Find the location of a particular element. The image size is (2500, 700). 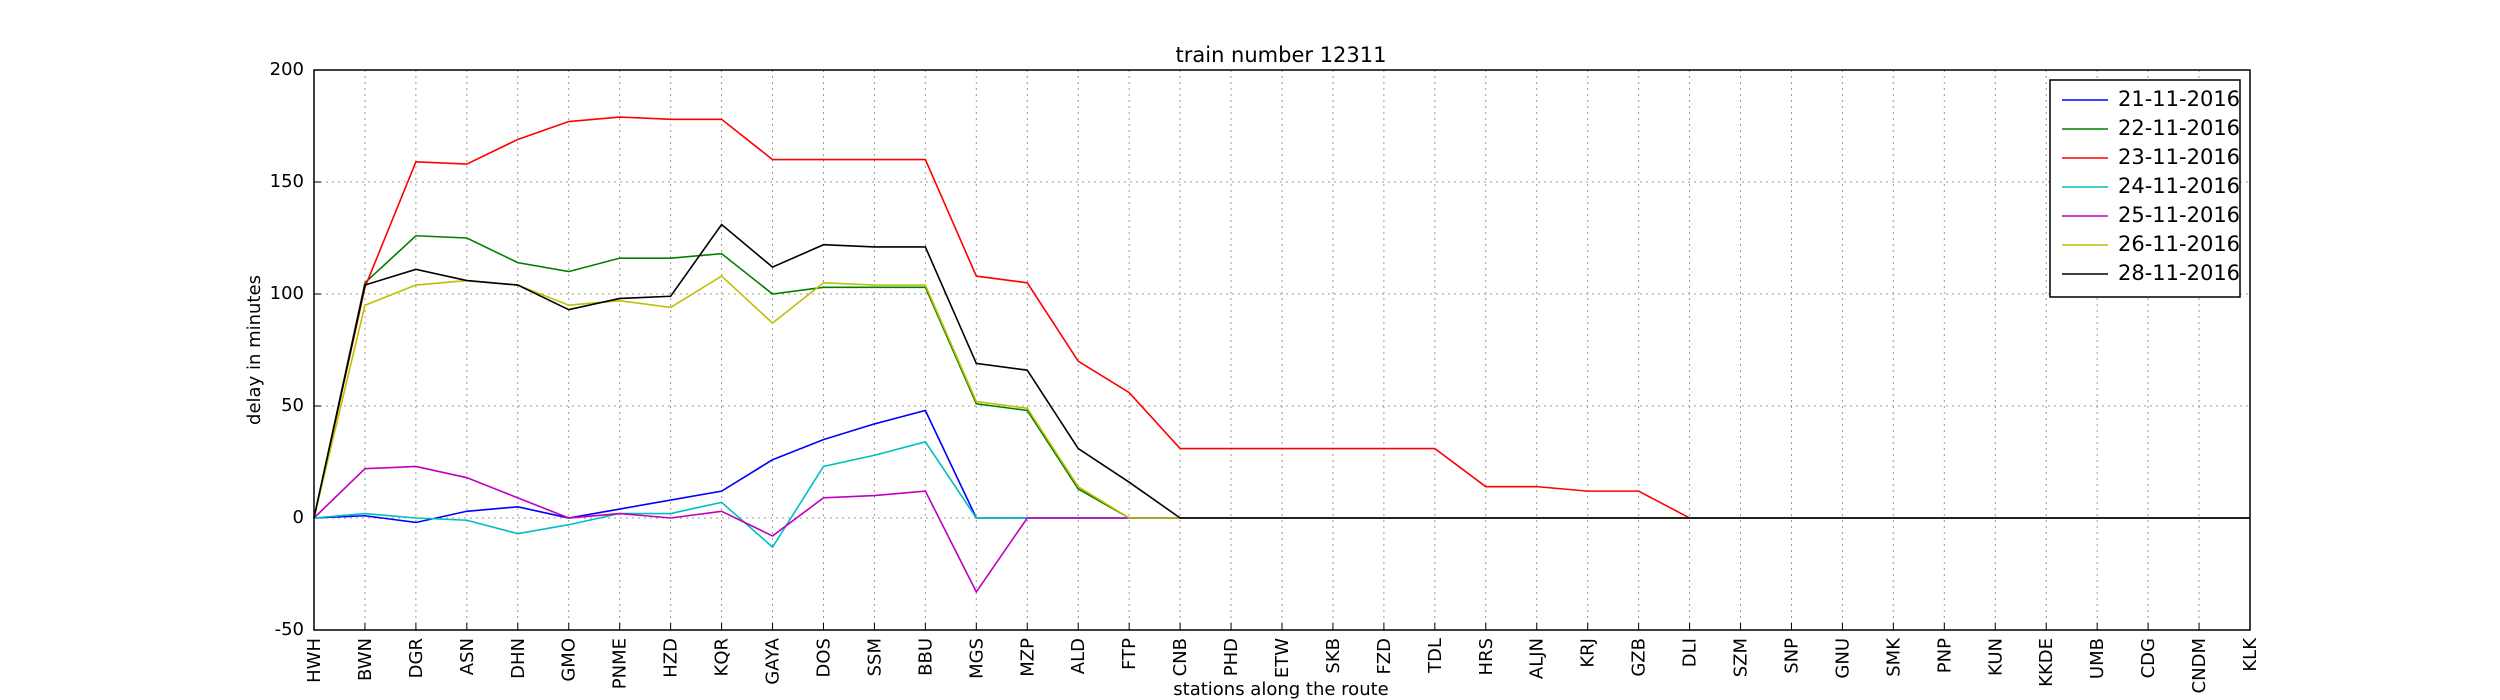

x-tick-label: ETW is located at coordinates (1282, 658).